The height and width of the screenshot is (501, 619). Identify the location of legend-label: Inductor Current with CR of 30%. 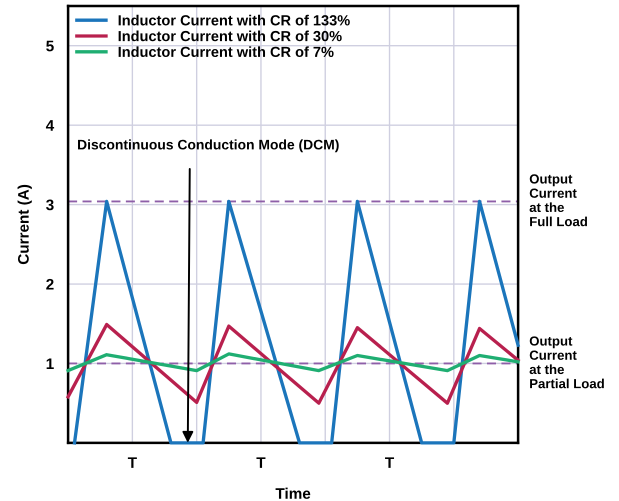
(230, 36).